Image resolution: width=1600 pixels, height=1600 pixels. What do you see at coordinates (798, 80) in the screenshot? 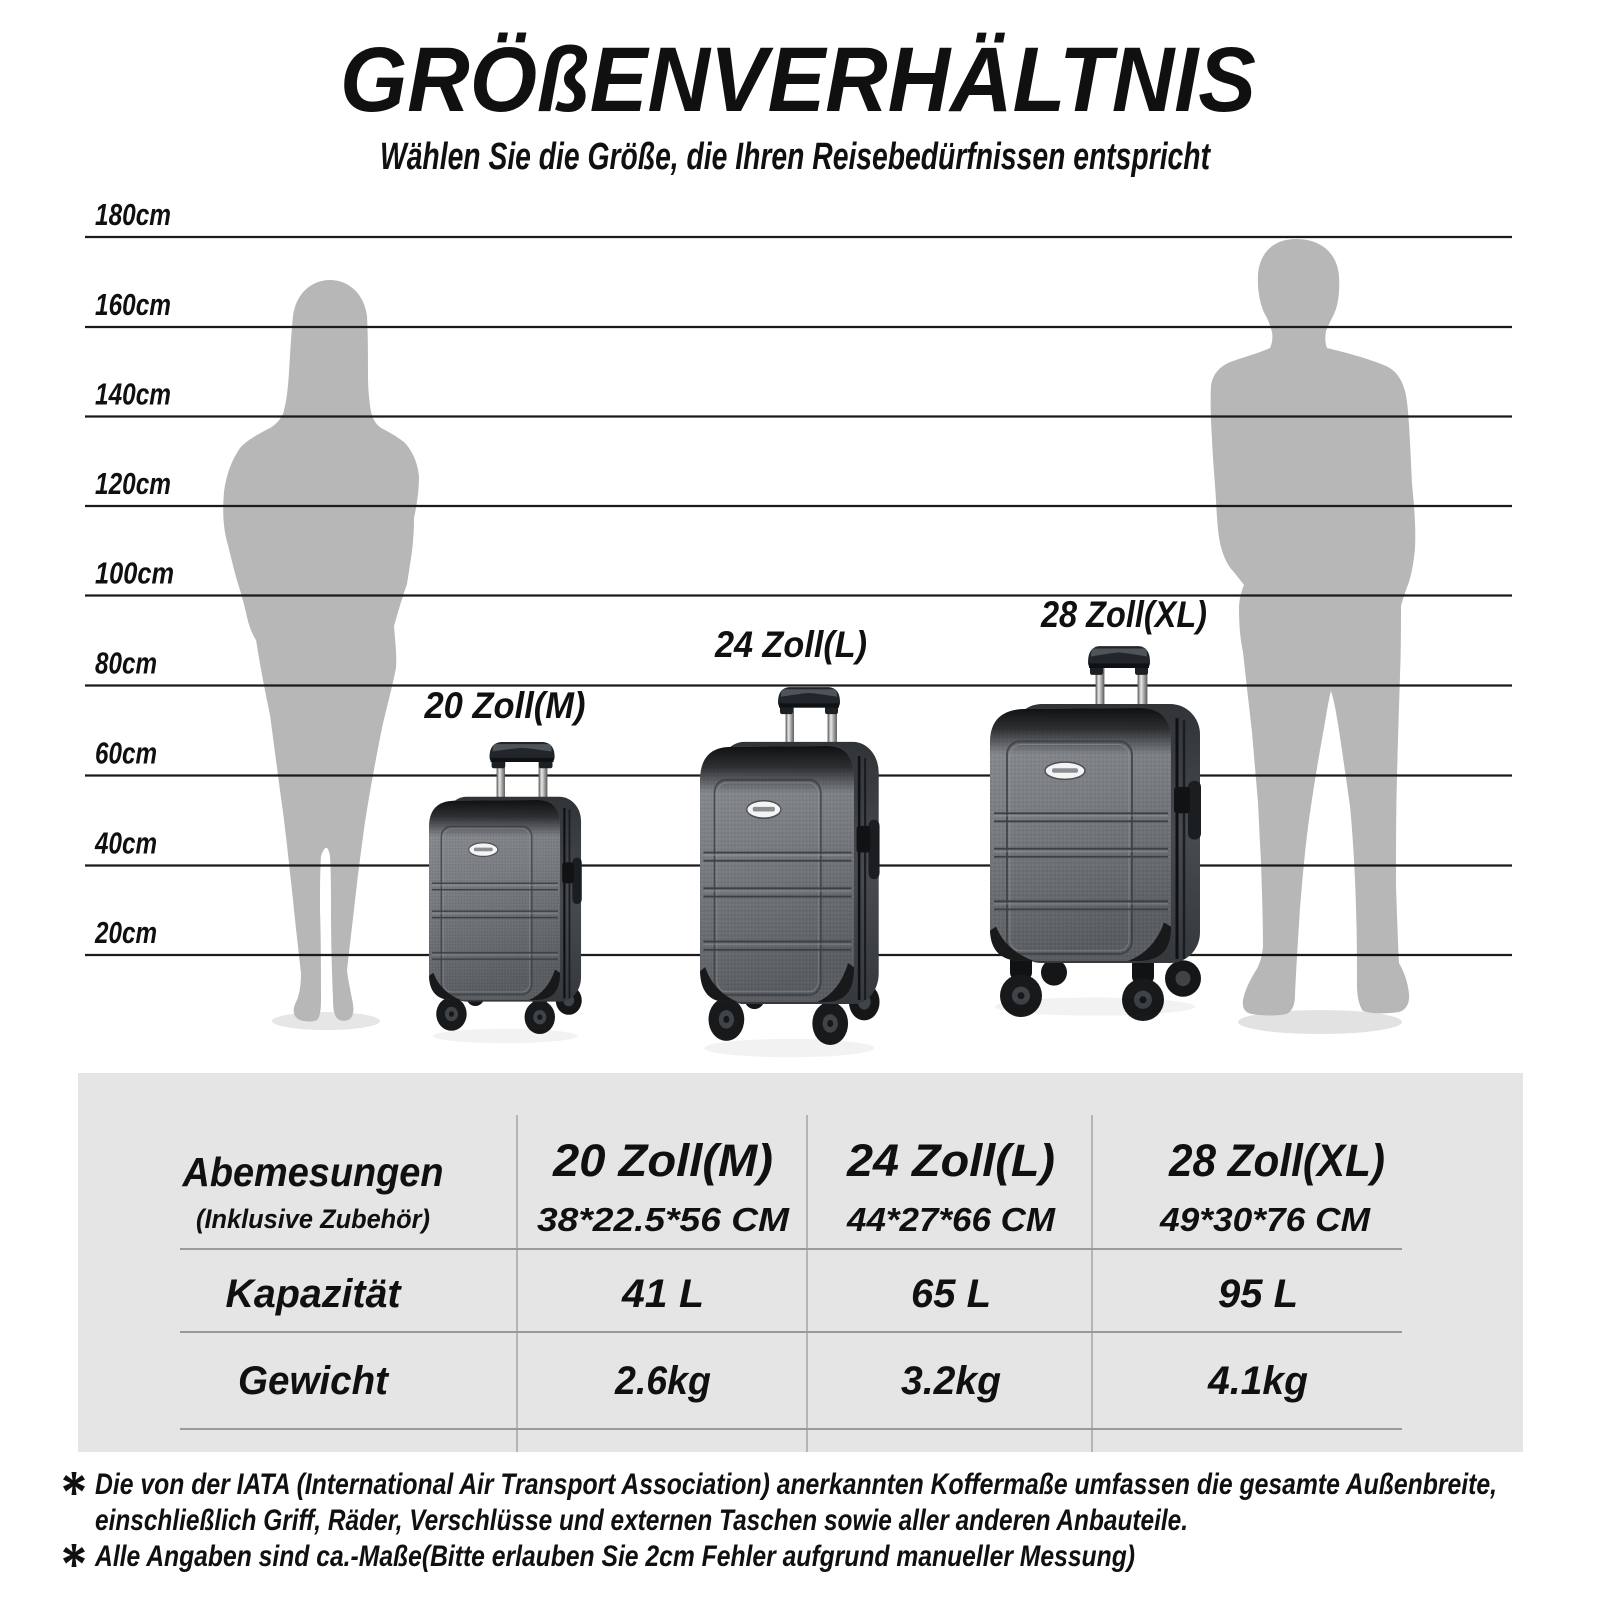
I see `svg-text: GRÖßENVERHÄLTNIS` at bounding box center [798, 80].